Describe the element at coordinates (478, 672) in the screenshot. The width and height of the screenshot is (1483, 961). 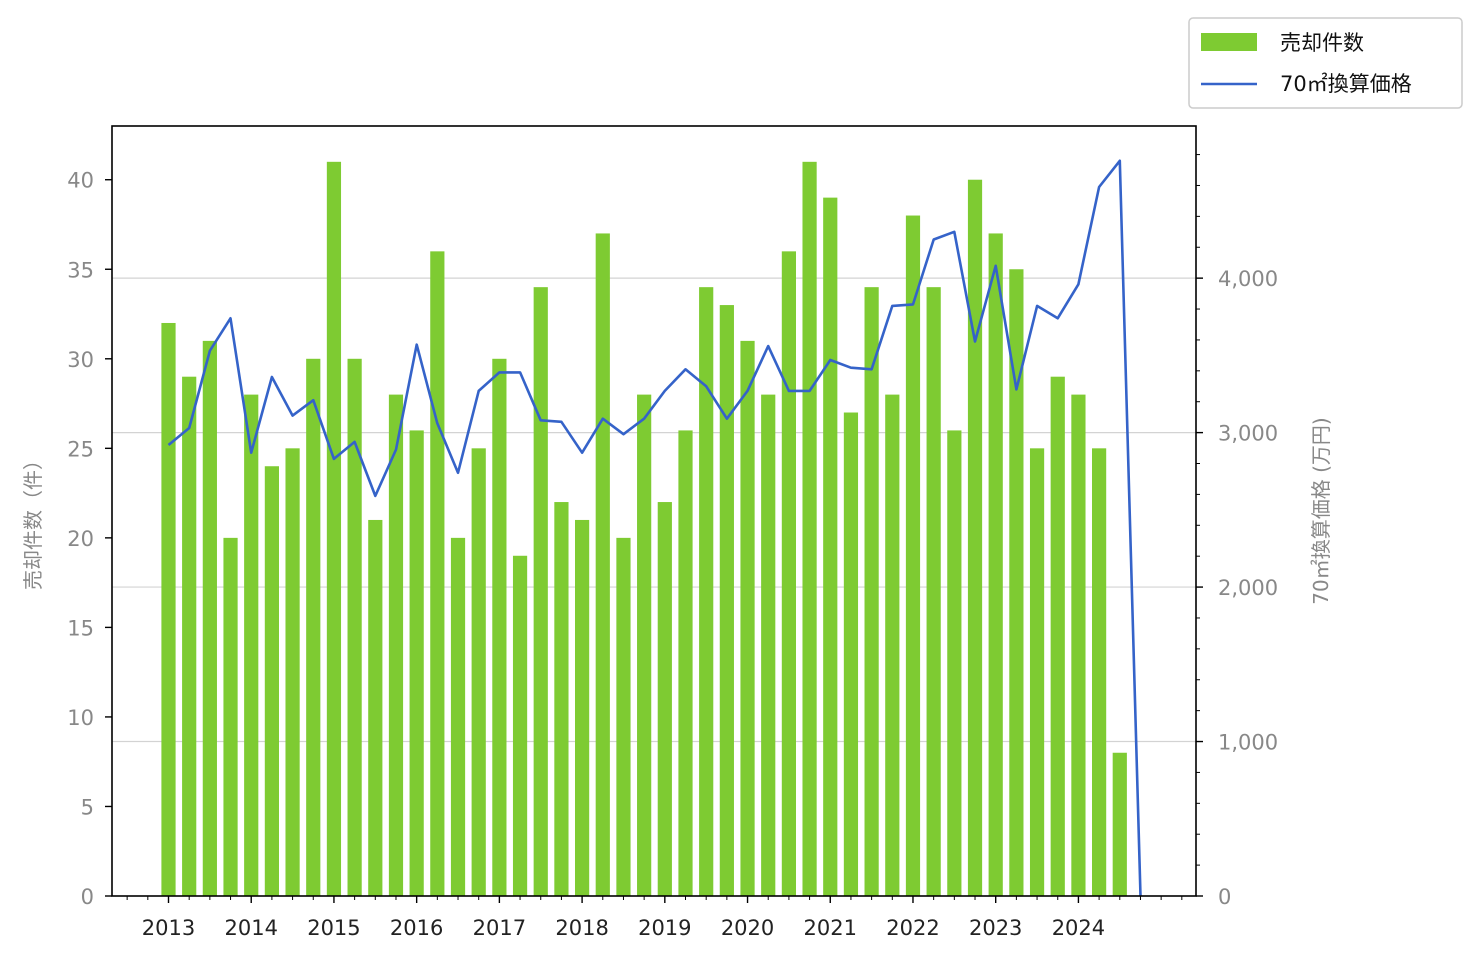
I see `bar-2016Q4` at that location.